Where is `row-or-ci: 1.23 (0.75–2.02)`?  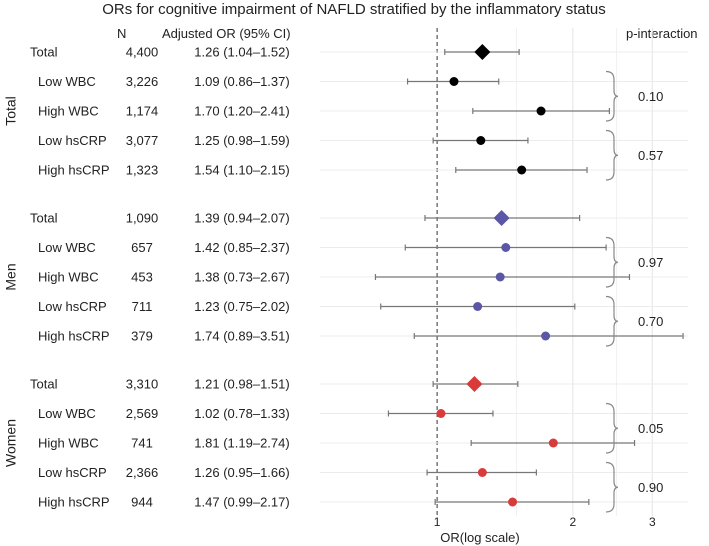 row-or-ci: 1.23 (0.75–2.02) is located at coordinates (241, 306).